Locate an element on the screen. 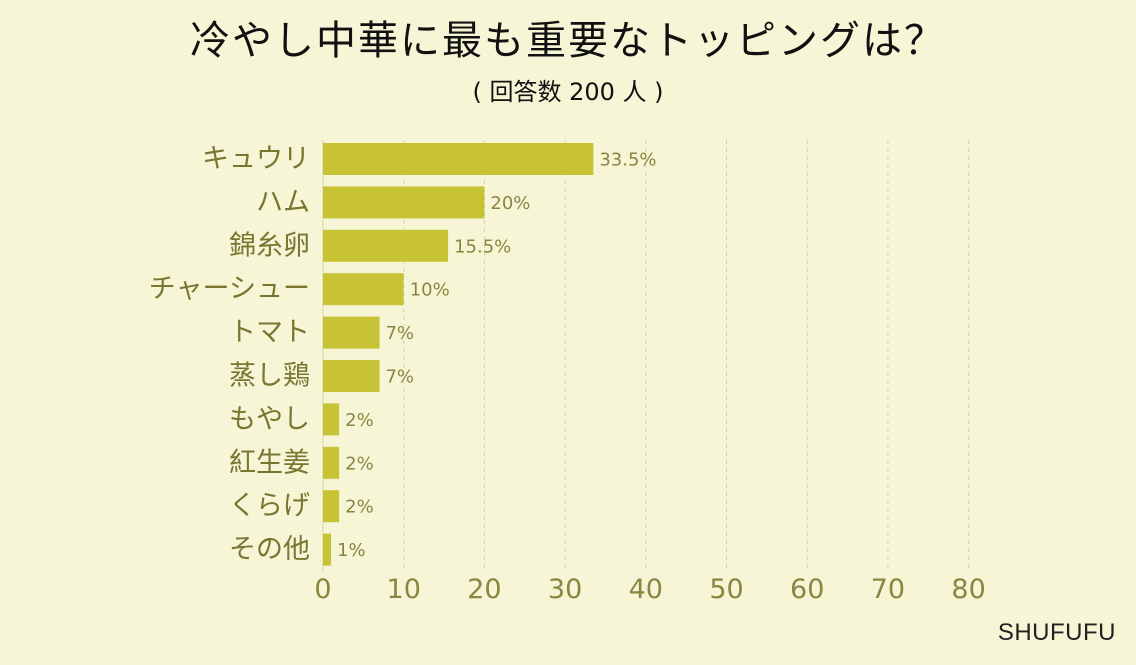  value-label: 20% is located at coordinates (510, 203).